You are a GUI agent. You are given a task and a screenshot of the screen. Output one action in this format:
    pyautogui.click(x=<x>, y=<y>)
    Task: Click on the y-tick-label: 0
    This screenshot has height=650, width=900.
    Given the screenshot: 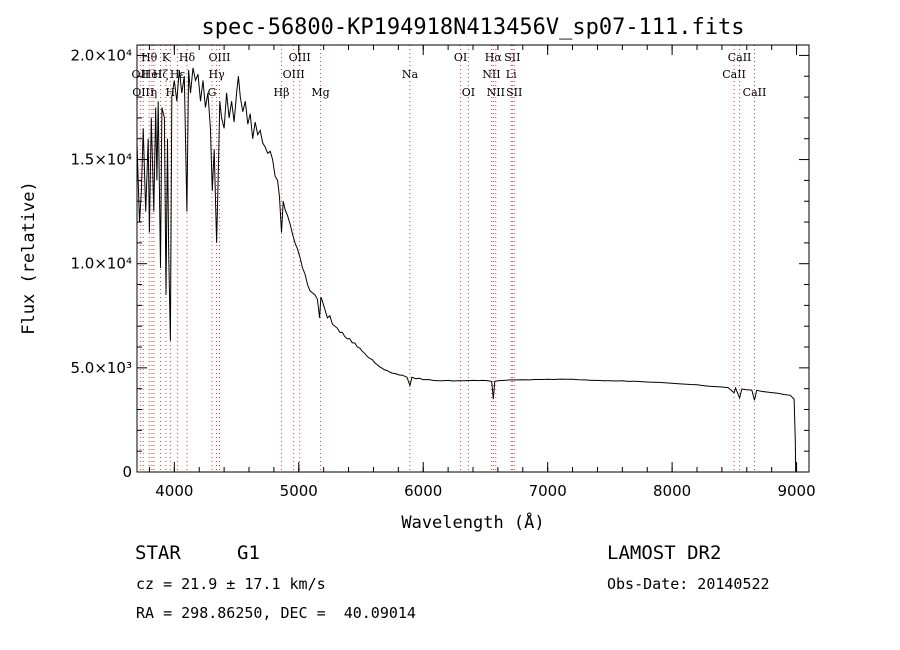 What is the action you would take?
    pyautogui.click(x=127, y=472)
    